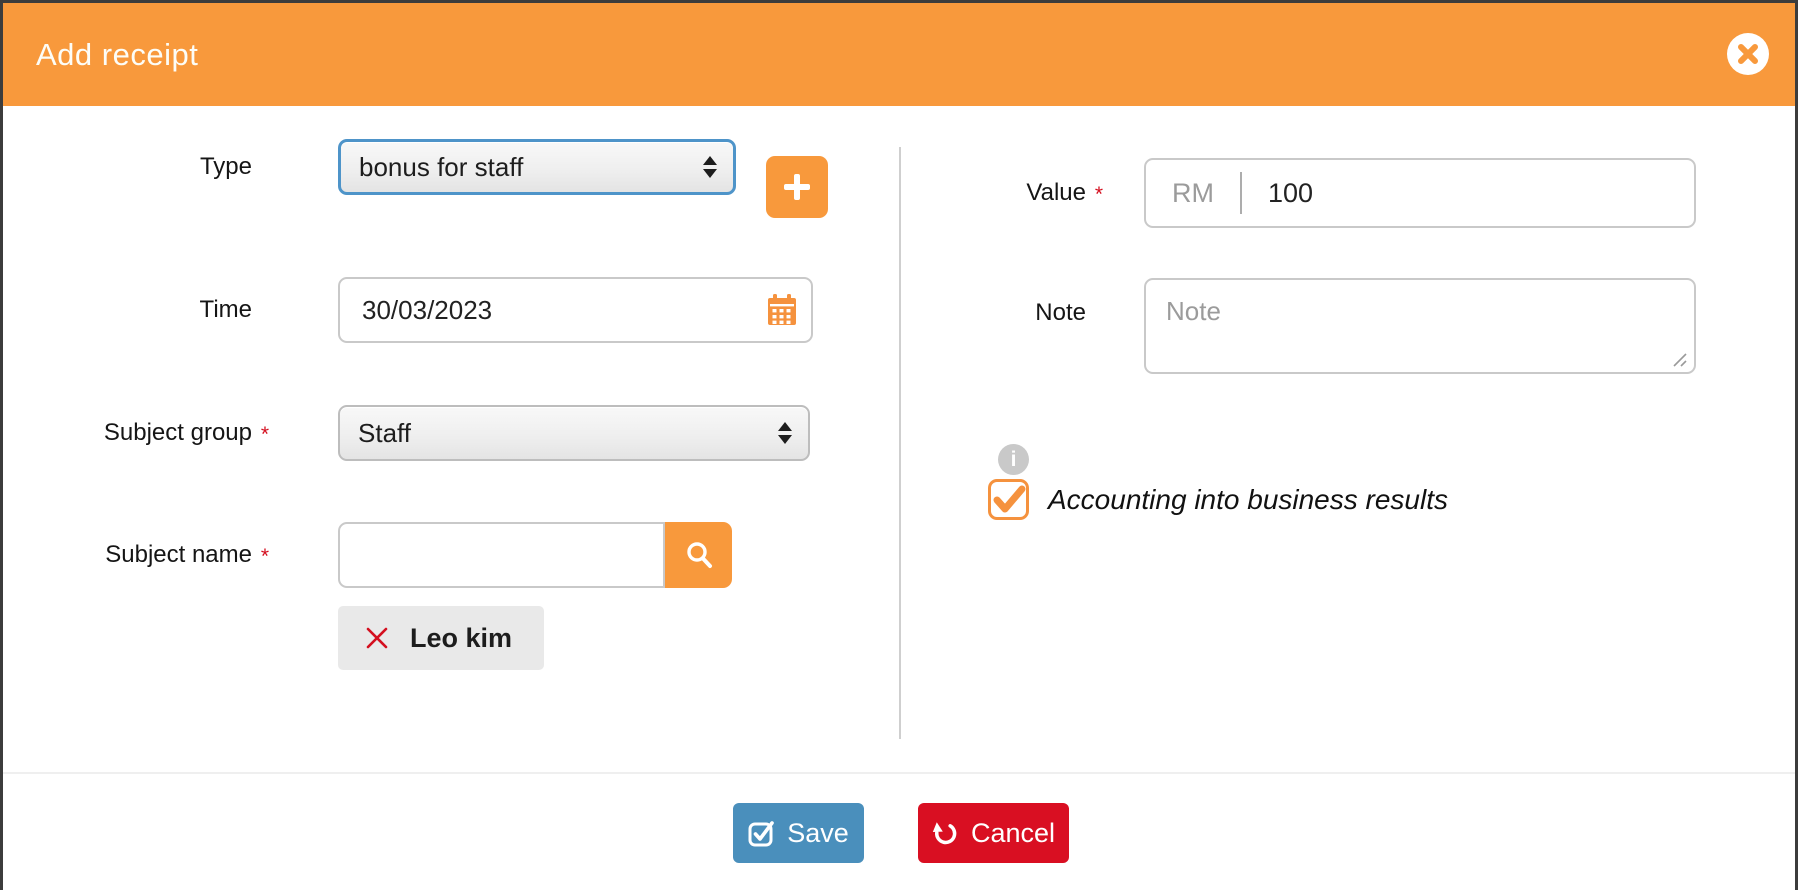 This screenshot has height=890, width=1798. Describe the element at coordinates (385, 432) in the screenshot. I see `subject-group-select-value: Staff` at that location.